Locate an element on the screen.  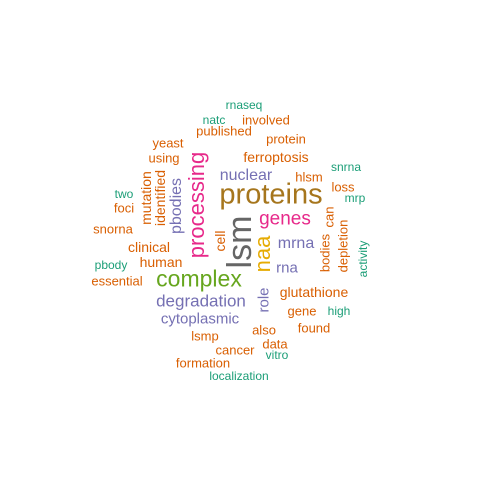
word-published: published is located at coordinates (224, 131).